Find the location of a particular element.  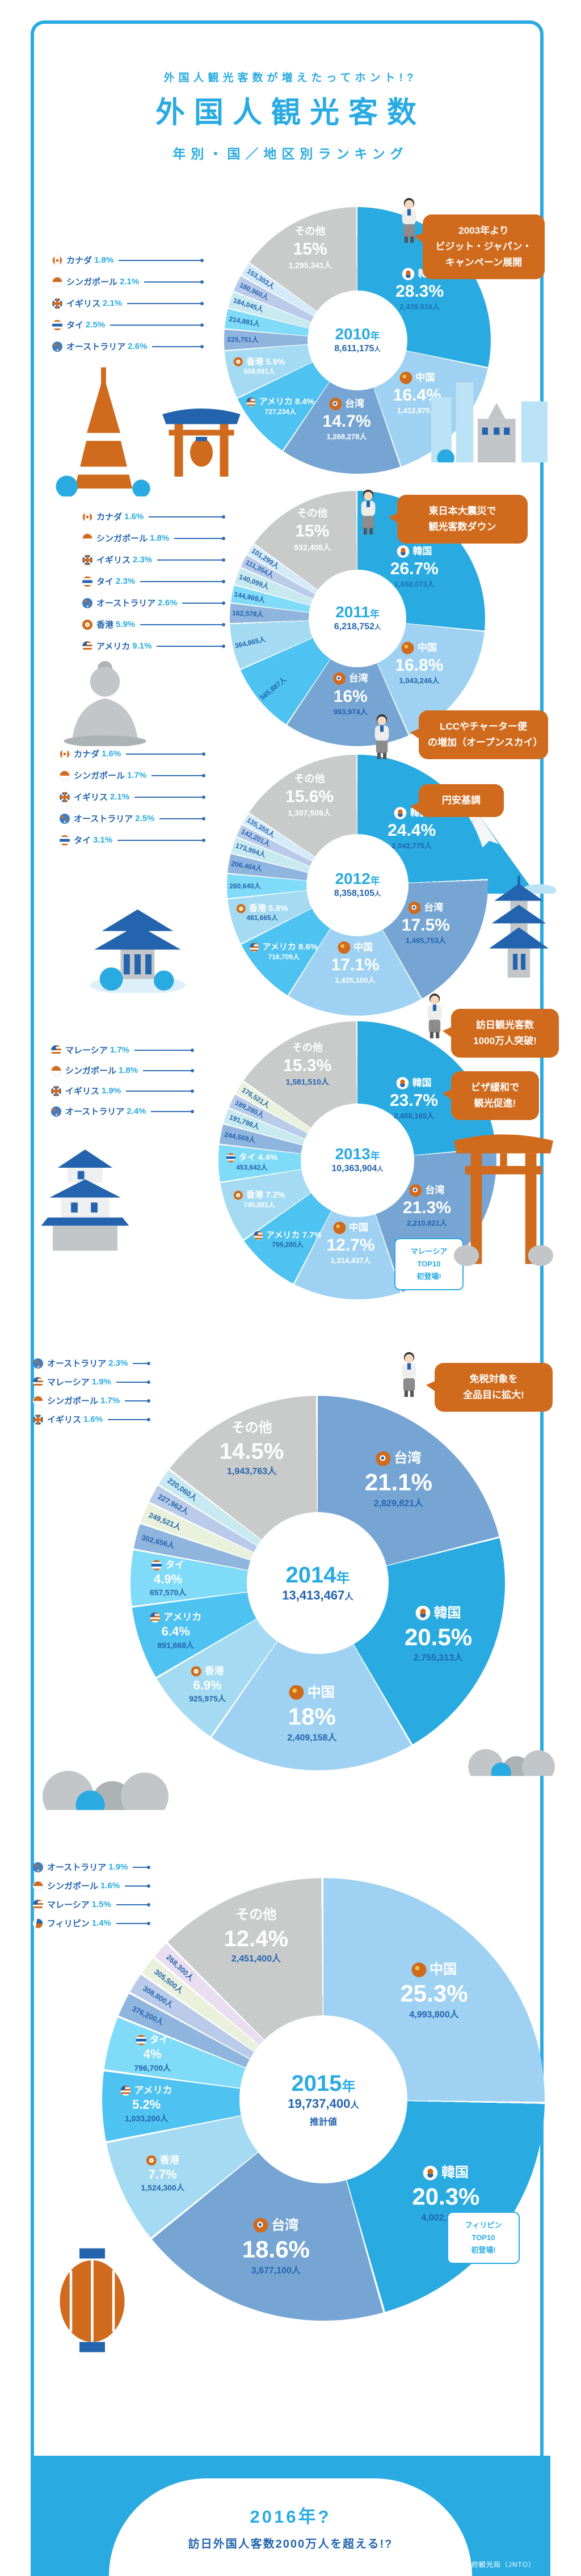

slice-label-hongkong: 香港 7.7% 1,524,300人 is located at coordinates (162, 2173).